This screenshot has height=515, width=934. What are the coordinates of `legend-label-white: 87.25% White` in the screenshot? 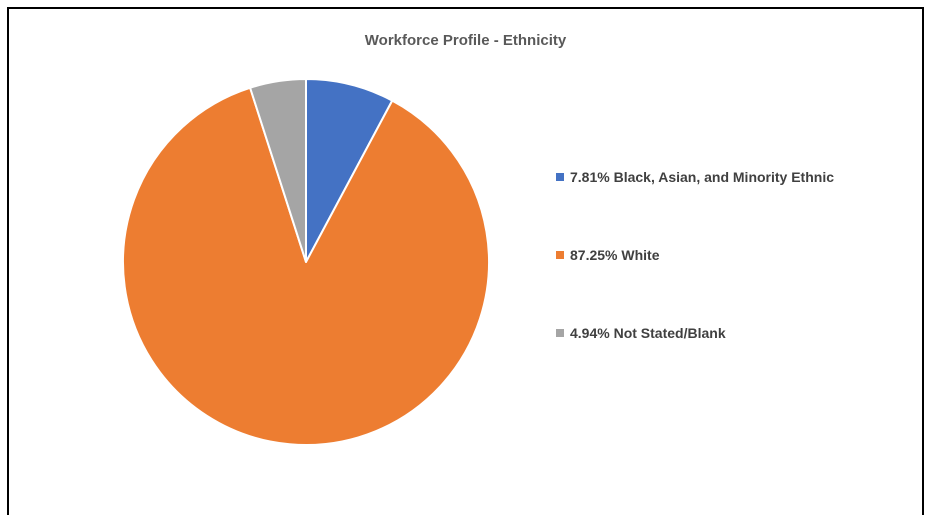 It's located at (615, 255).